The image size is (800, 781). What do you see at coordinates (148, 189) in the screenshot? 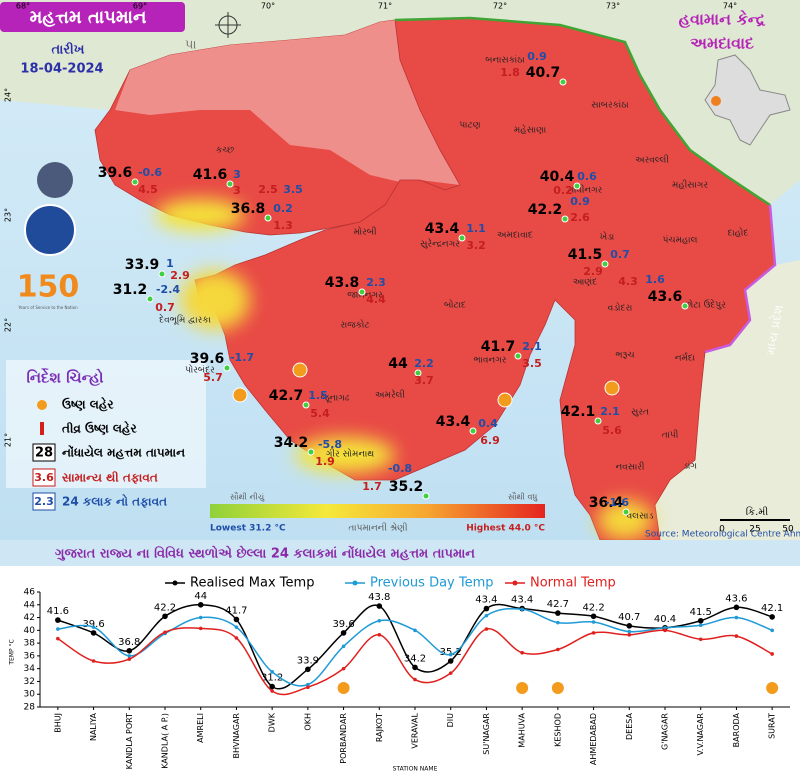
I see `station-normal-diff: 4.5` at bounding box center [148, 189].